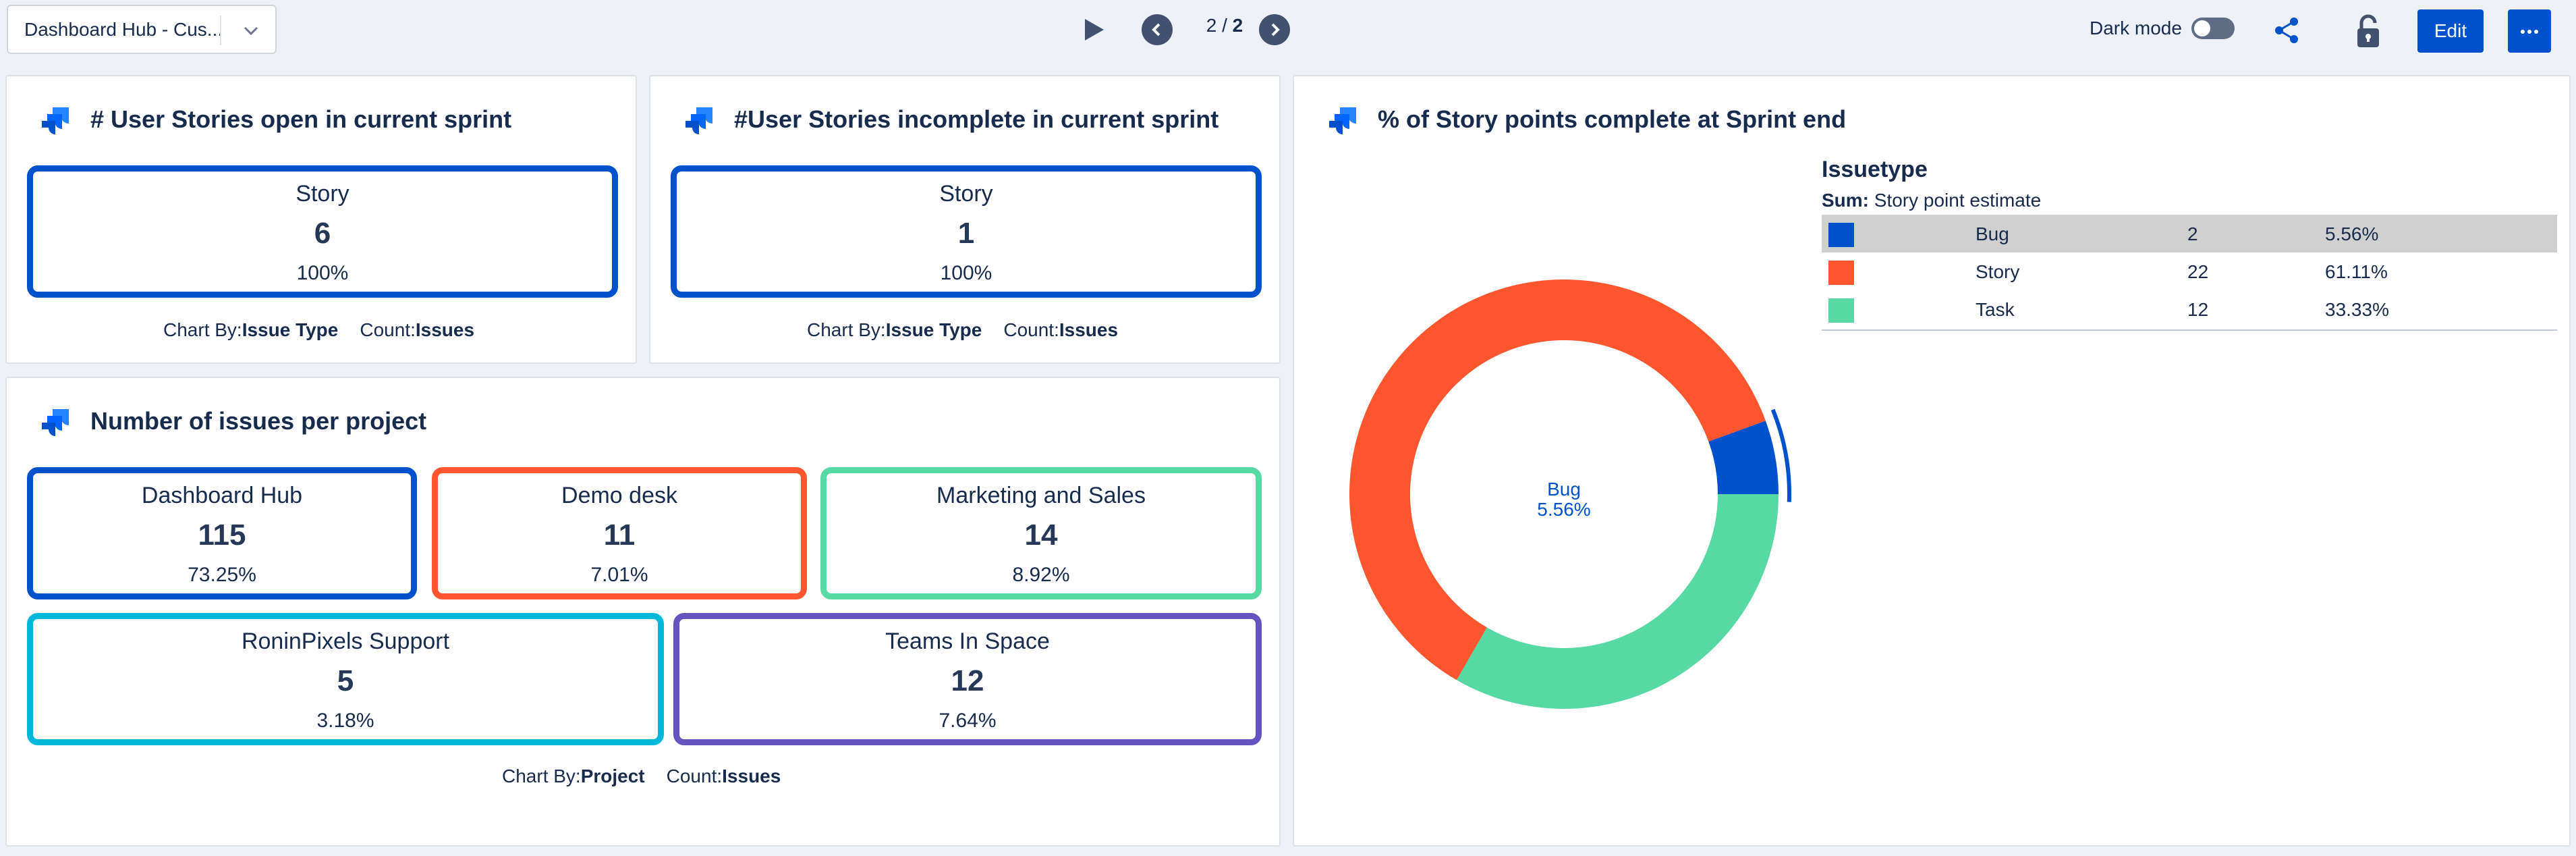 The image size is (2576, 856). What do you see at coordinates (1995, 309) in the screenshot?
I see `legend-category: Task` at bounding box center [1995, 309].